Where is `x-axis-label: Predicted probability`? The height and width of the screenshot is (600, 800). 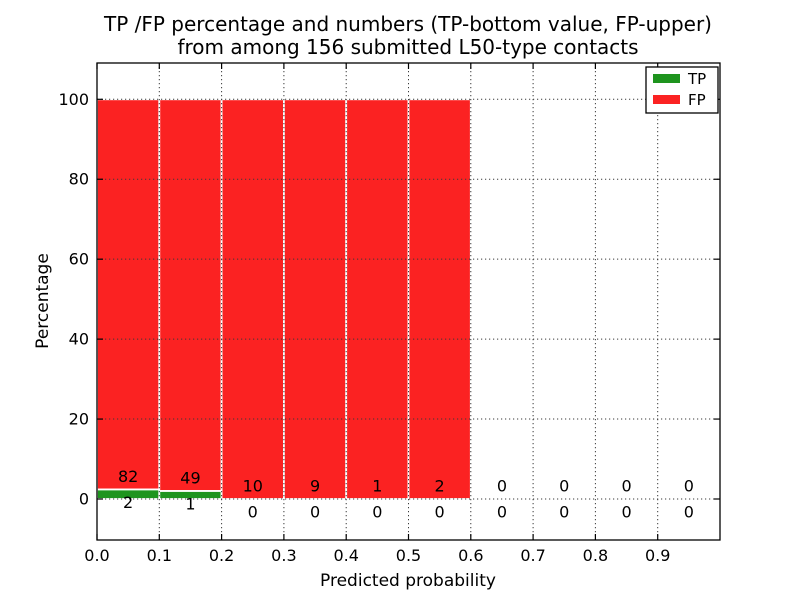 x-axis-label: Predicted probability is located at coordinates (408, 581).